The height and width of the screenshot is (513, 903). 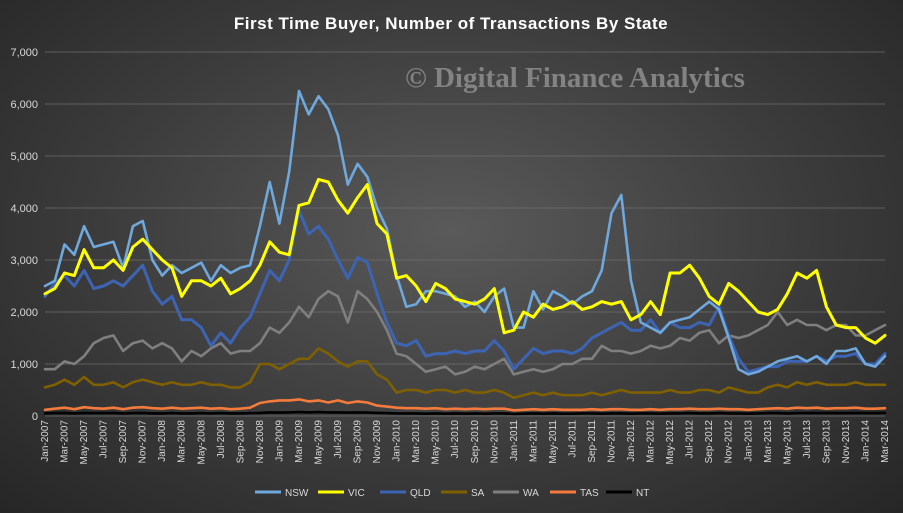 What do you see at coordinates (494, 442) in the screenshot?
I see `x-tick-label: Nov-2010` at bounding box center [494, 442].